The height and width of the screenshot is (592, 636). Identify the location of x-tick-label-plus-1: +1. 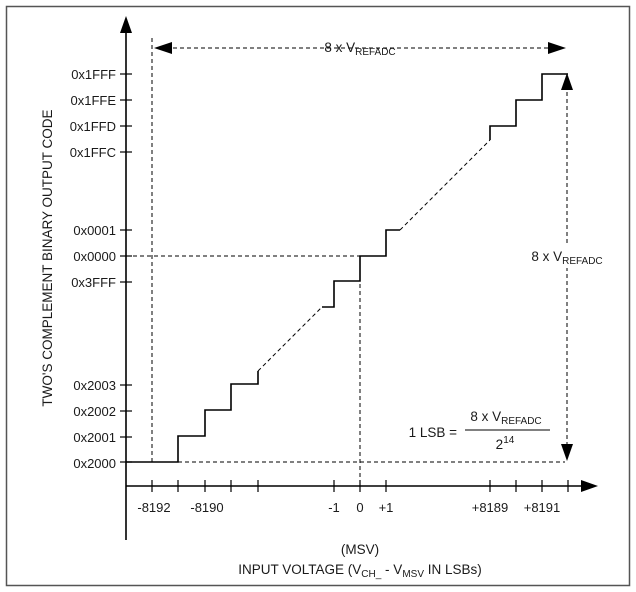
(386, 507).